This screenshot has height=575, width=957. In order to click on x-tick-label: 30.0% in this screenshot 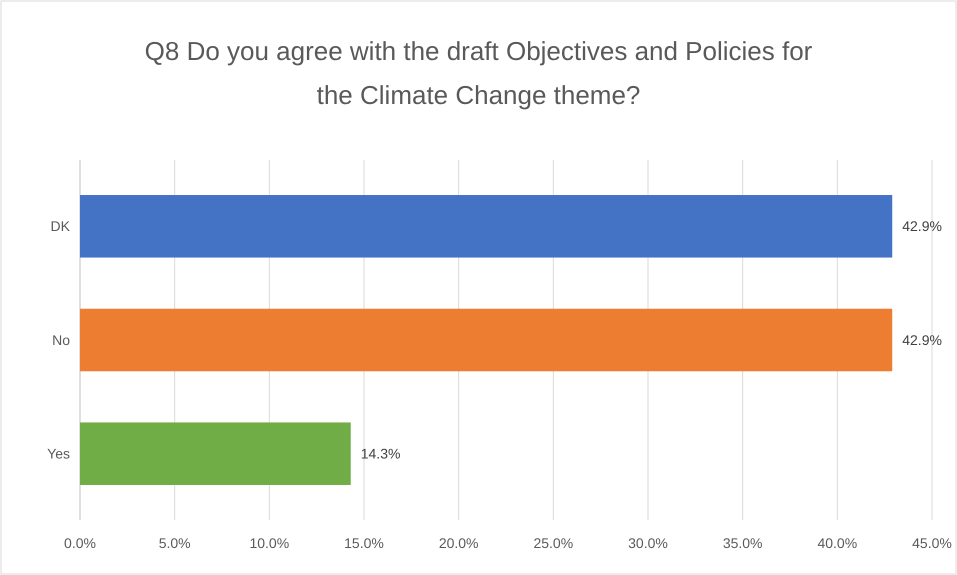, I will do `click(648, 543)`.